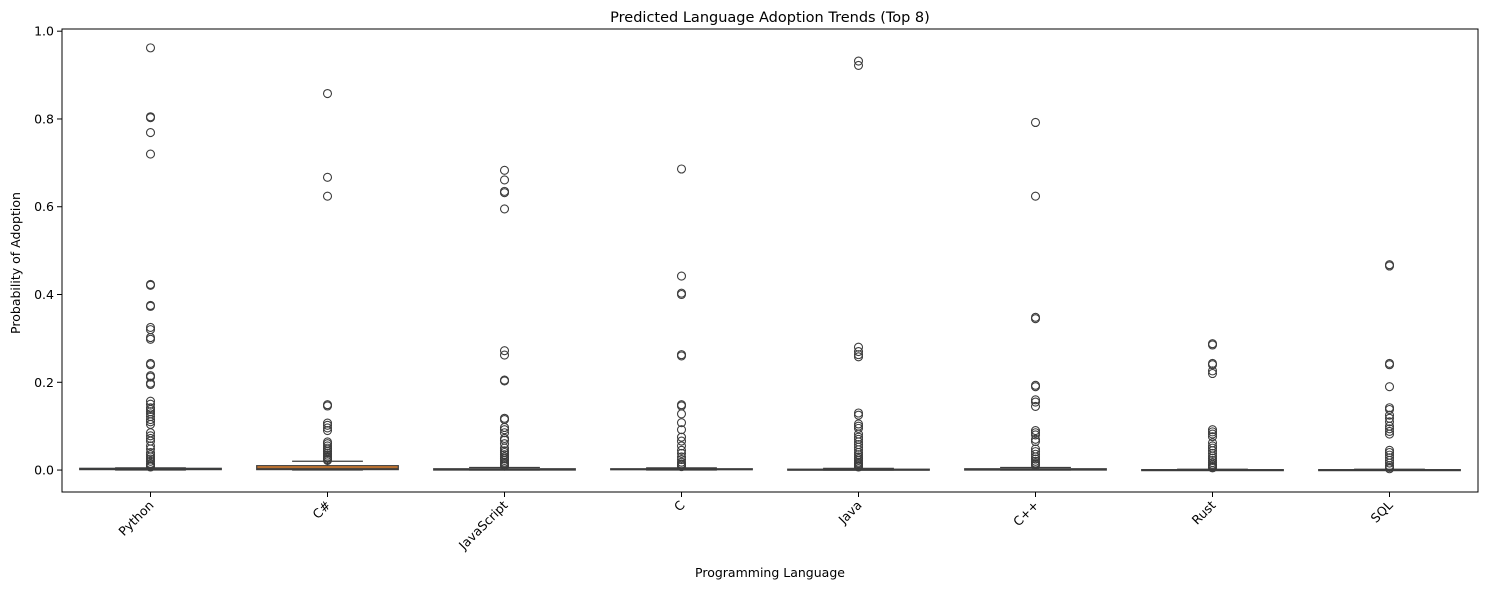  What do you see at coordinates (135, 518) in the screenshot?
I see `x-tick-label: Python` at bounding box center [135, 518].